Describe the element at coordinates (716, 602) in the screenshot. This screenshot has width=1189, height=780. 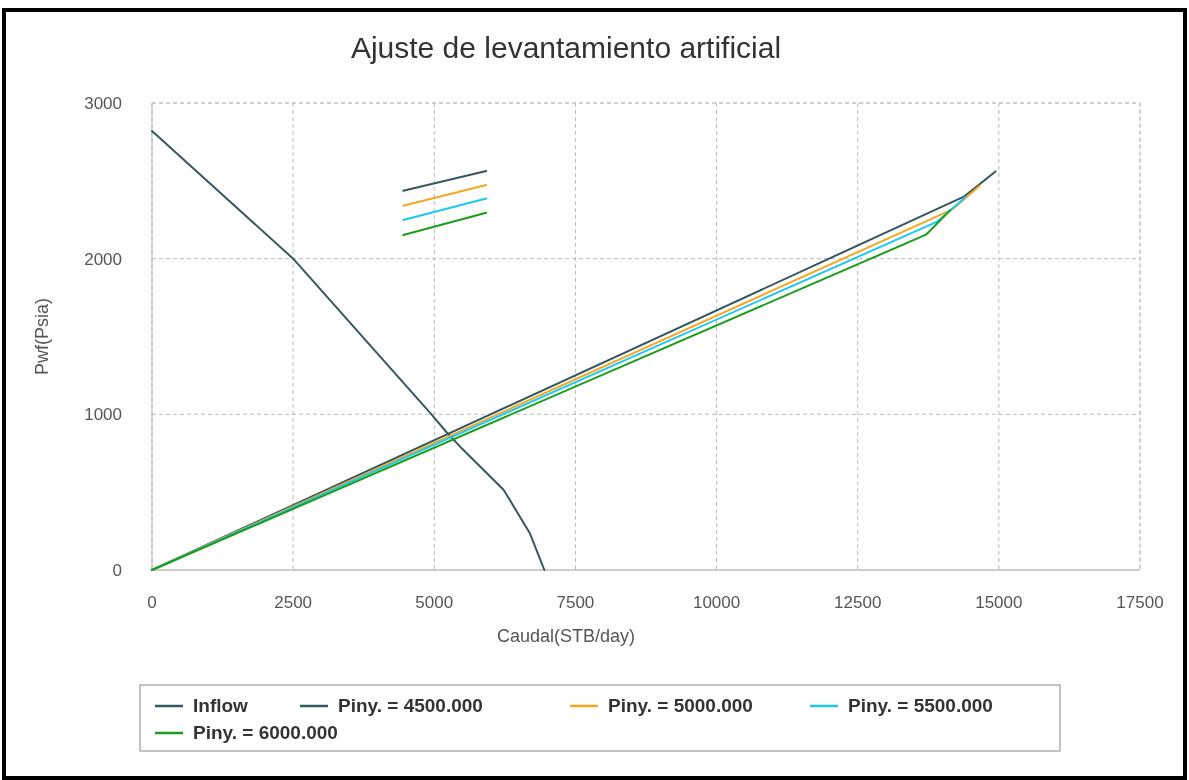
I see `x-tick-label: 10000` at that location.